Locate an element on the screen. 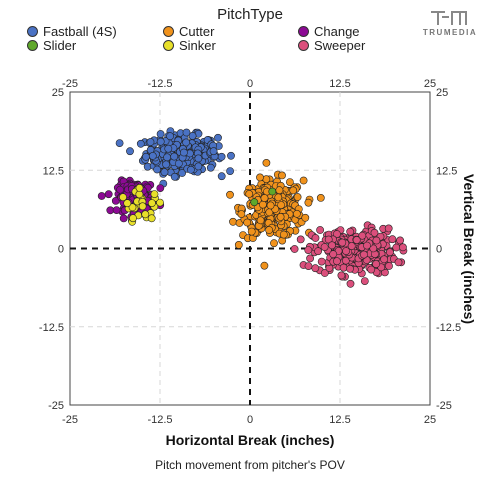 This screenshot has width=500, height=500. y-tick-label-left: -25 is located at coordinates (56, 406).